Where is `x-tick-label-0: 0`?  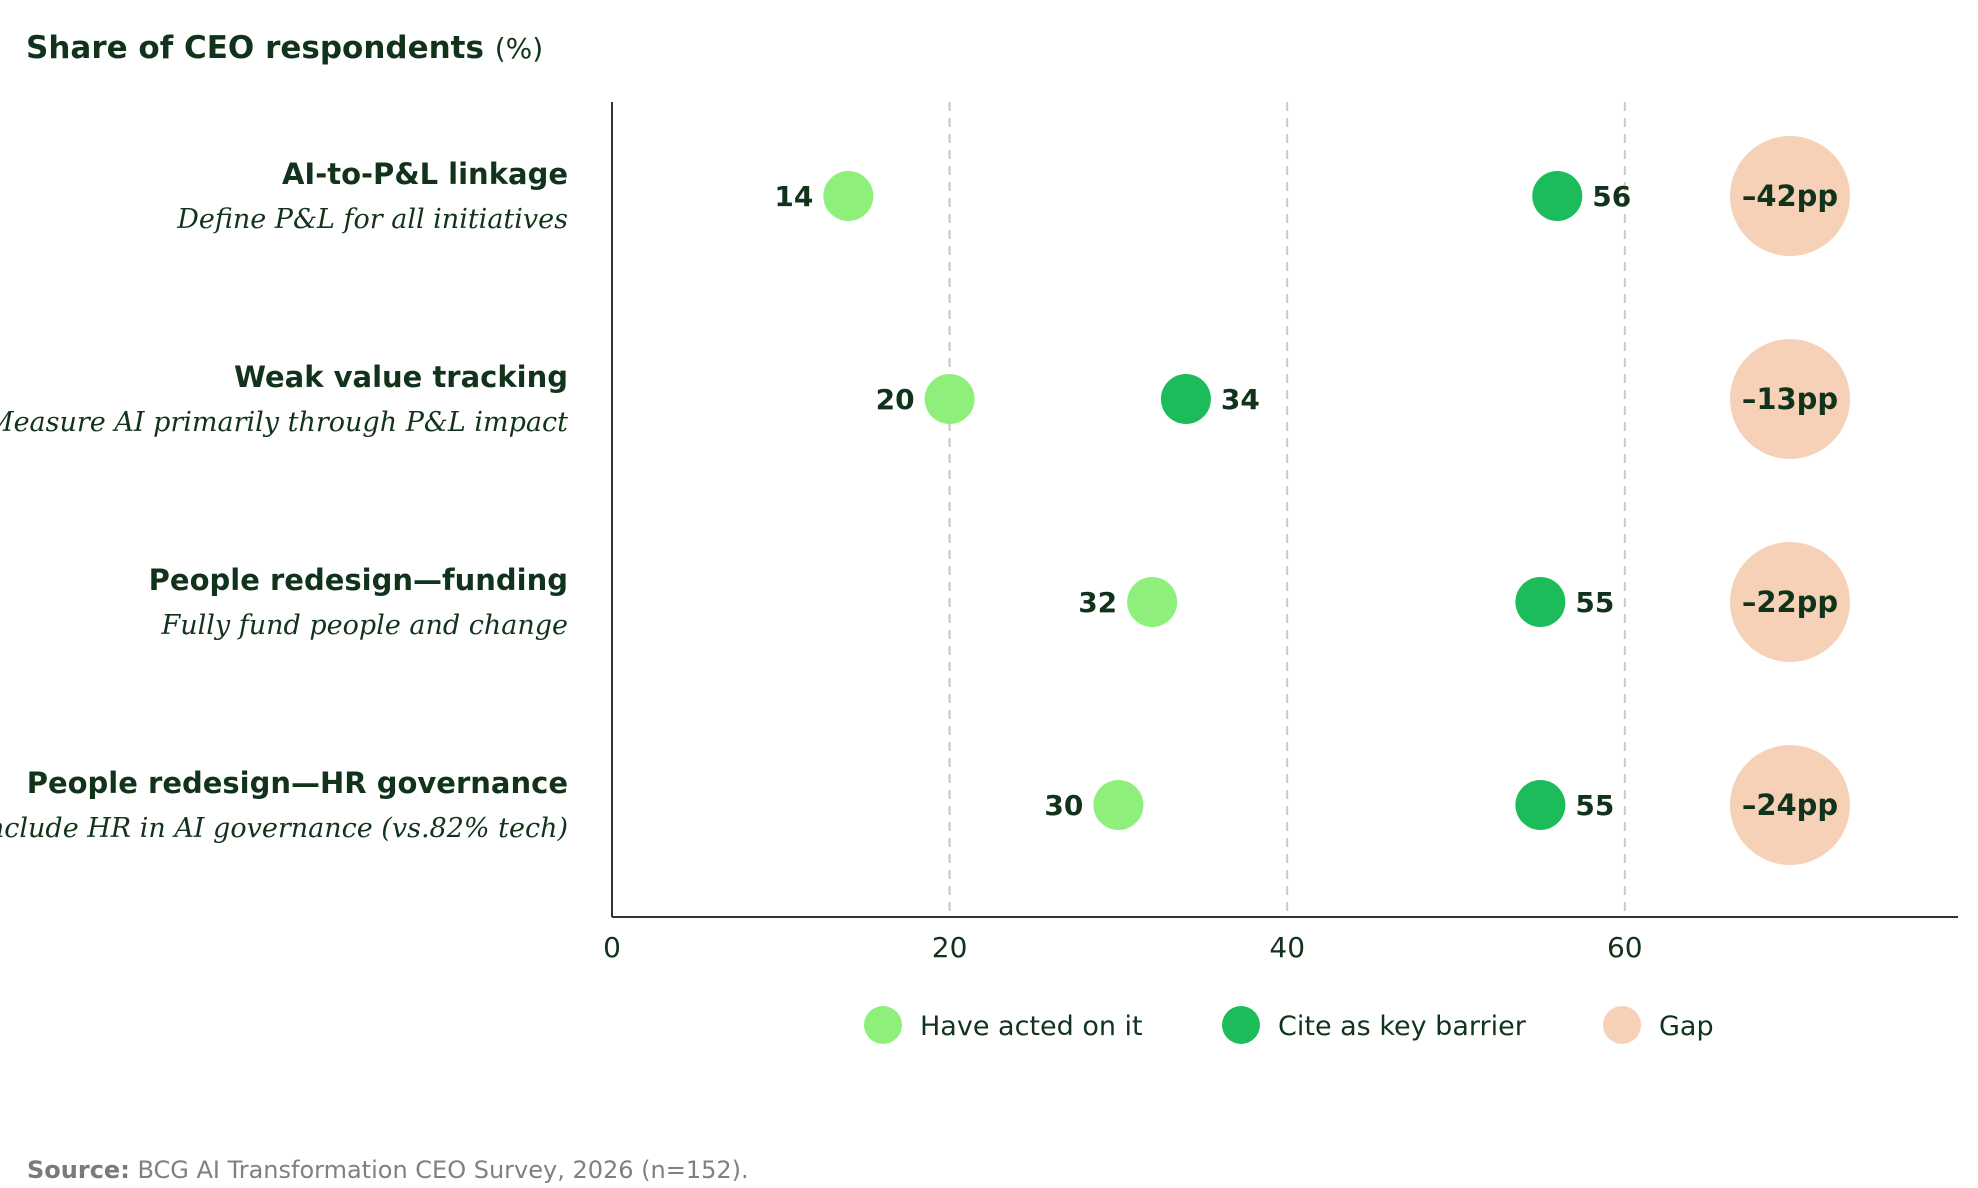 x-tick-label-0: 0 is located at coordinates (612, 947).